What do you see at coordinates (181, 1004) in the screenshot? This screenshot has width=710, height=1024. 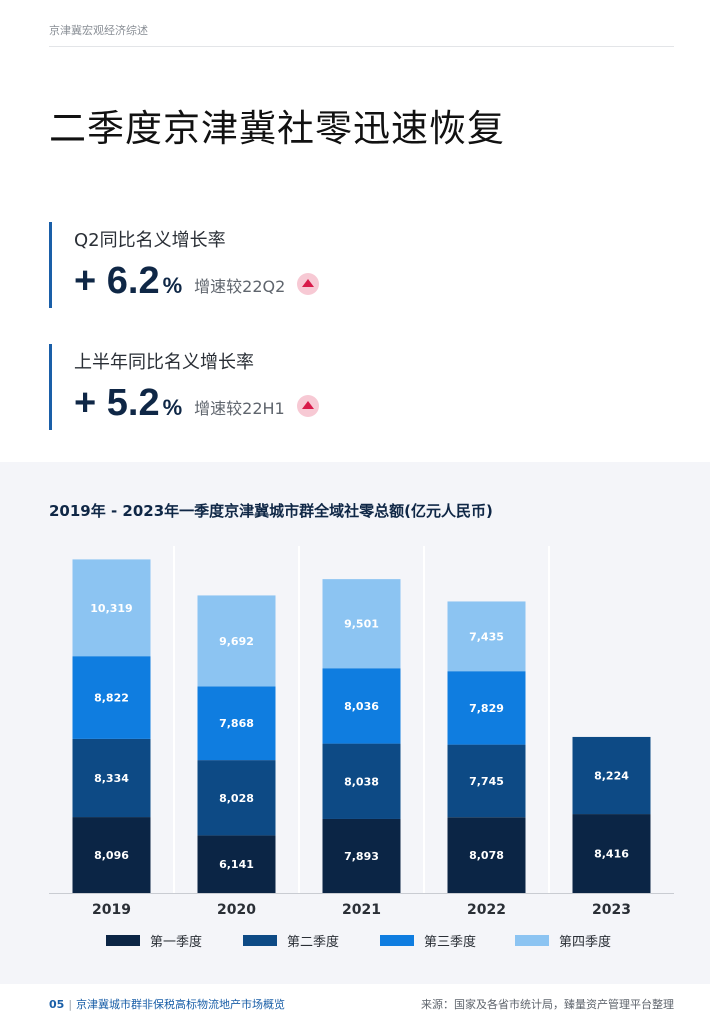 I see `report-title: 京津冀城市群非保税高标物流地产市场概览` at bounding box center [181, 1004].